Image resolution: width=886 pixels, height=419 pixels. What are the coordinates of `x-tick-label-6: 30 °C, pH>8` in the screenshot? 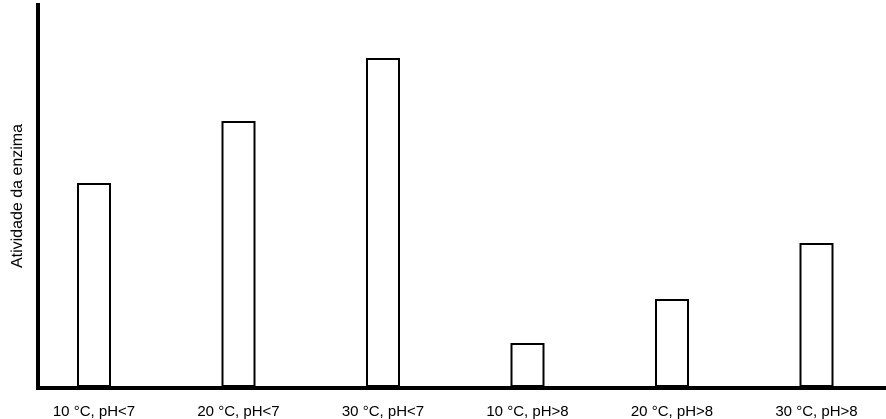 It's located at (816, 411).